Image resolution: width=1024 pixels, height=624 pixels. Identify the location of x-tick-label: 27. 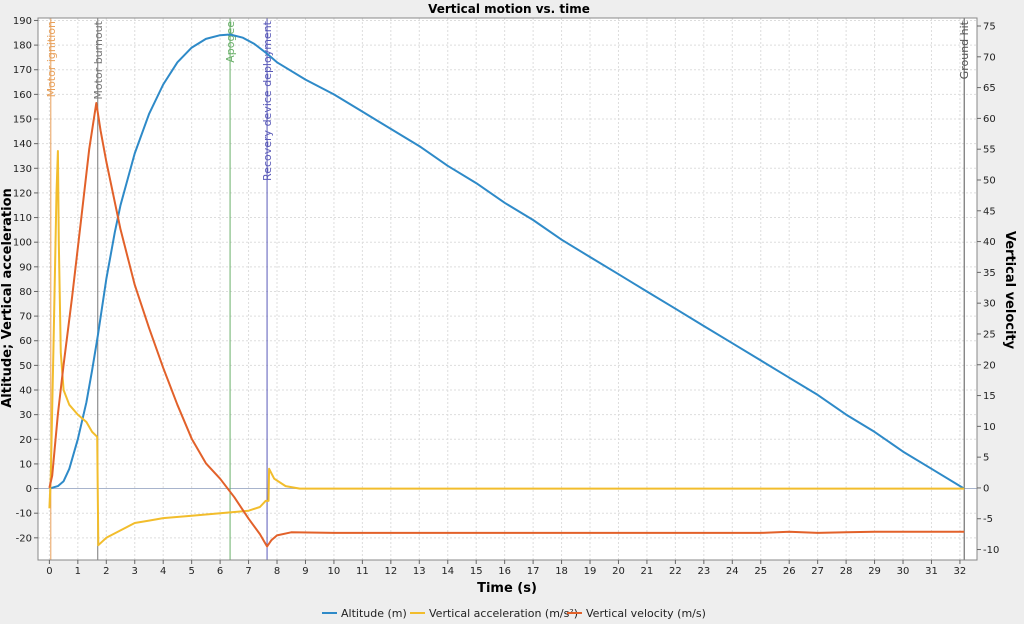
(817, 571).